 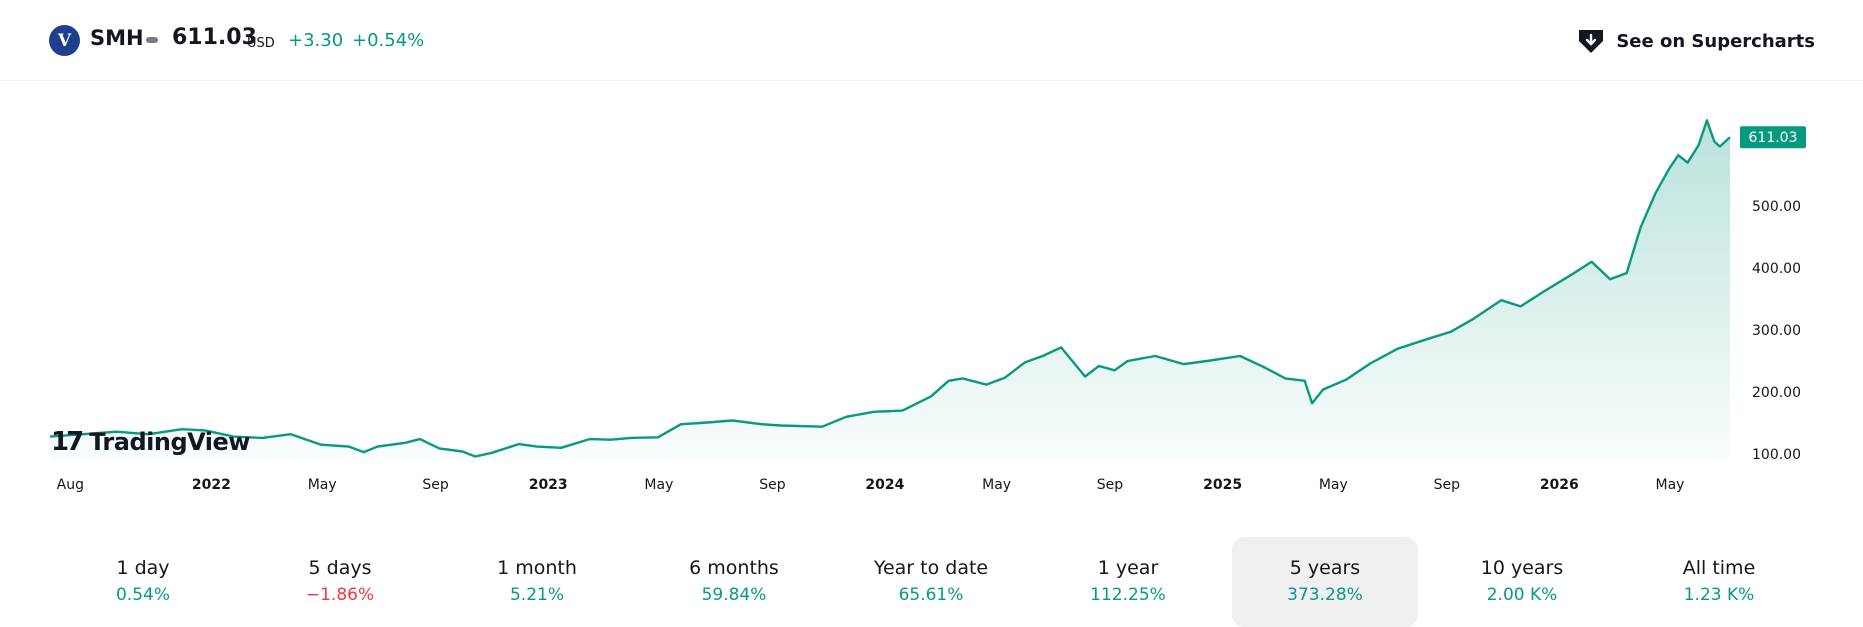 What do you see at coordinates (64, 40) in the screenshot?
I see `symbol-logo: V` at bounding box center [64, 40].